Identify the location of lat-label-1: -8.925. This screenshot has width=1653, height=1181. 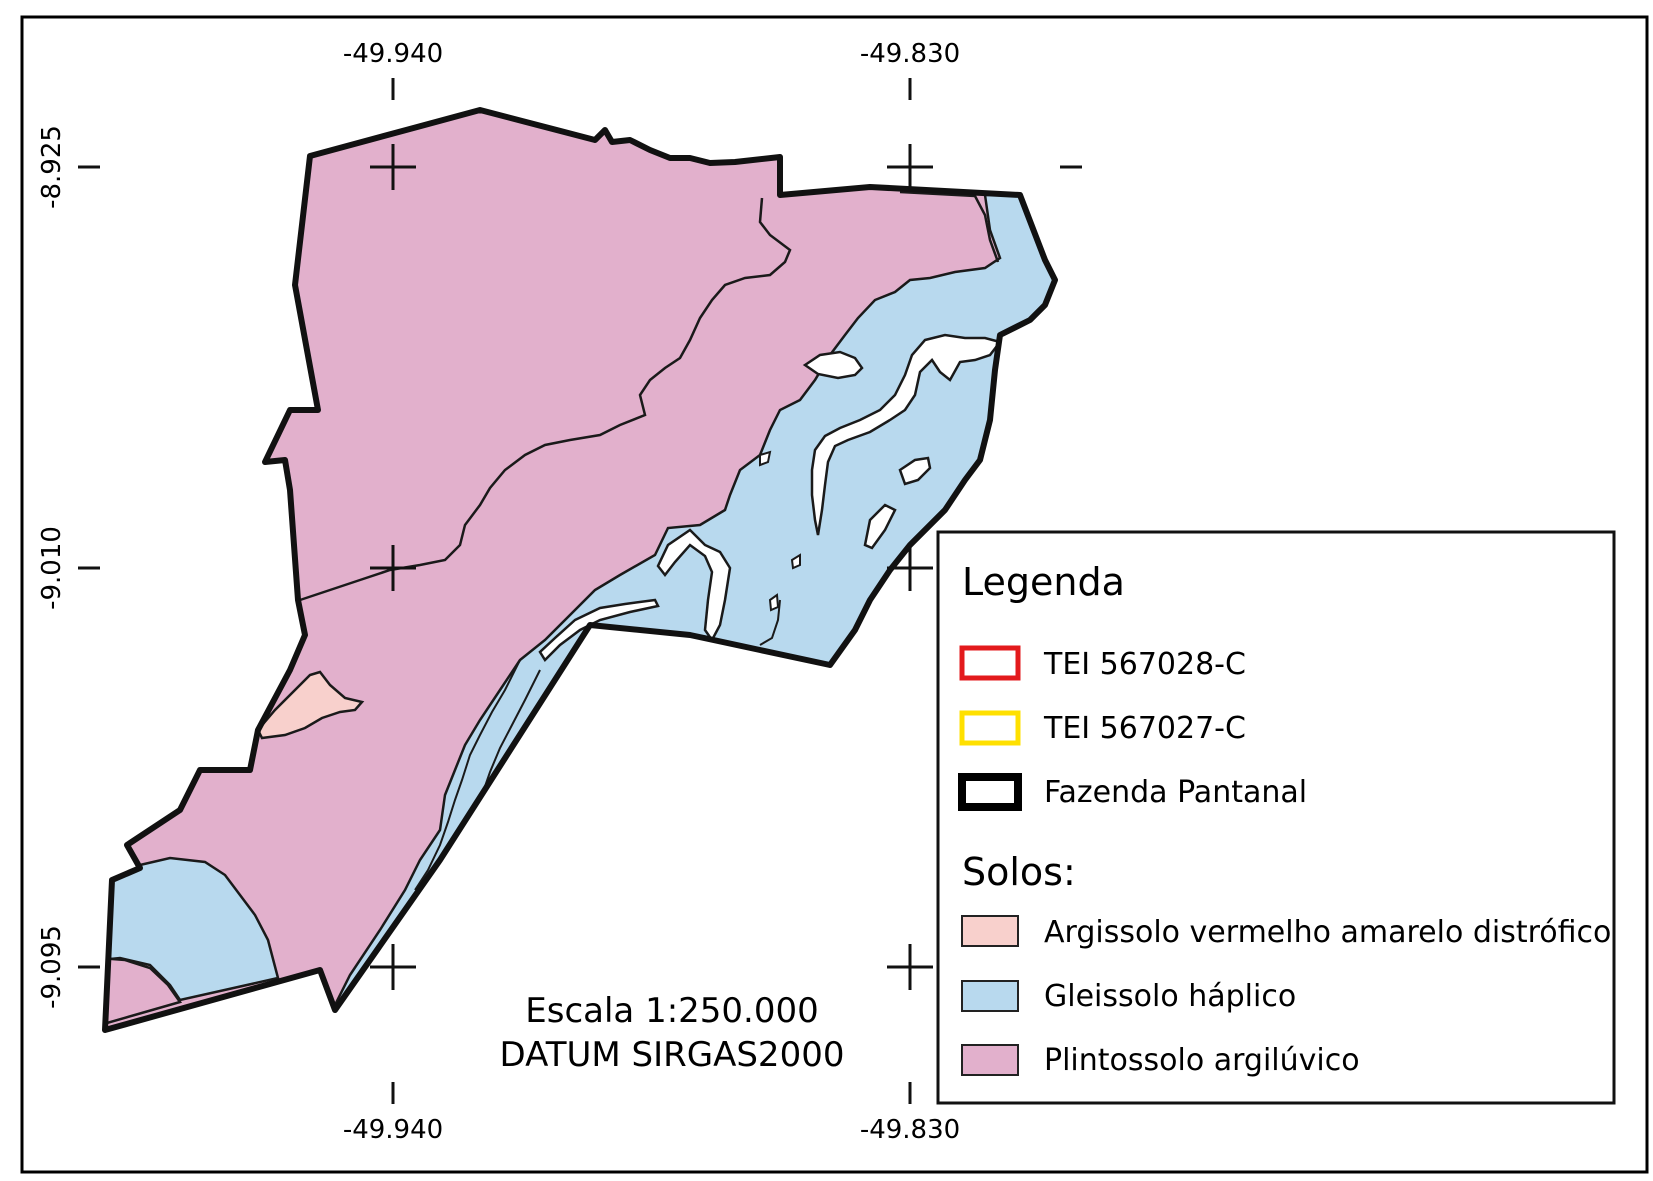
(52, 167).